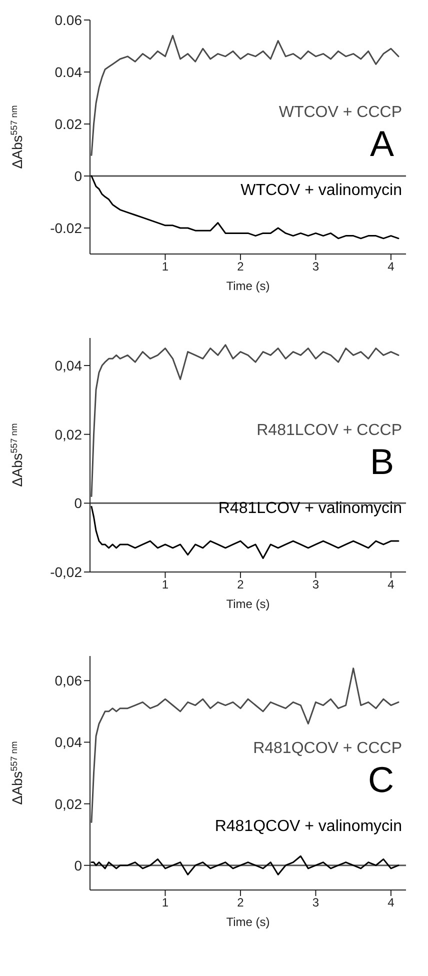 The width and height of the screenshot is (428, 976). I want to click on y-tick-label: -0.02, so click(66, 228).